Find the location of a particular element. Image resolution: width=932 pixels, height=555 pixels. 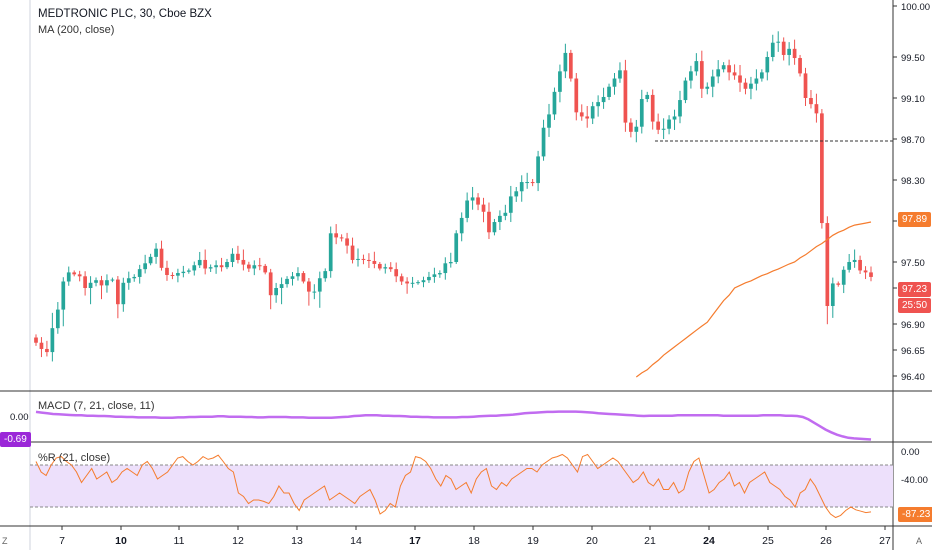

y-tick-label: 96.90 is located at coordinates (913, 325).